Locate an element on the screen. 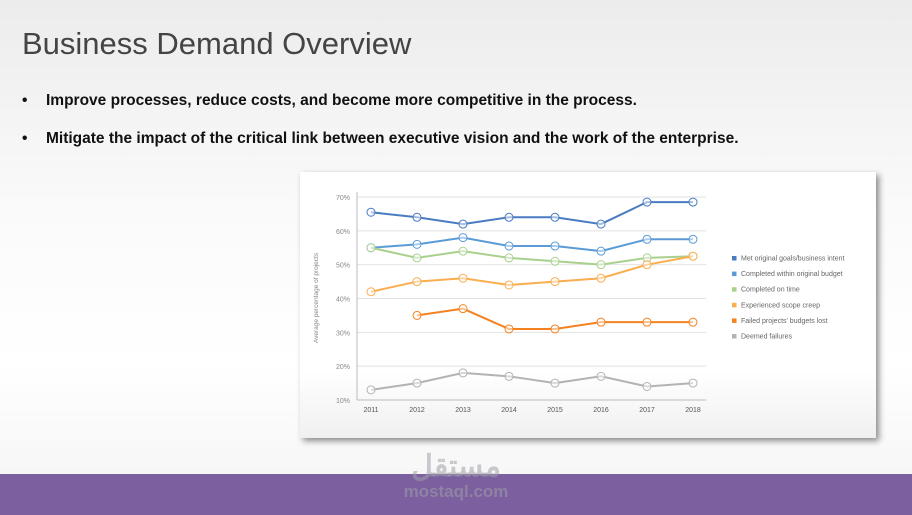  y-tick-label: 60% is located at coordinates (343, 232).